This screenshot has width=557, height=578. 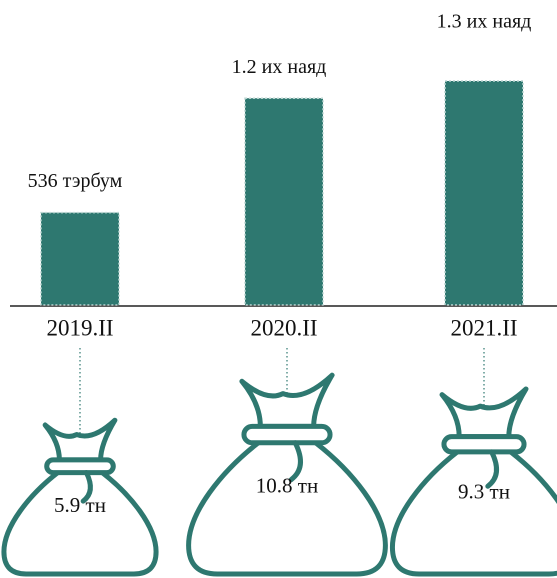 I want to click on bag-label: 9.3 тн, so click(x=484, y=492).